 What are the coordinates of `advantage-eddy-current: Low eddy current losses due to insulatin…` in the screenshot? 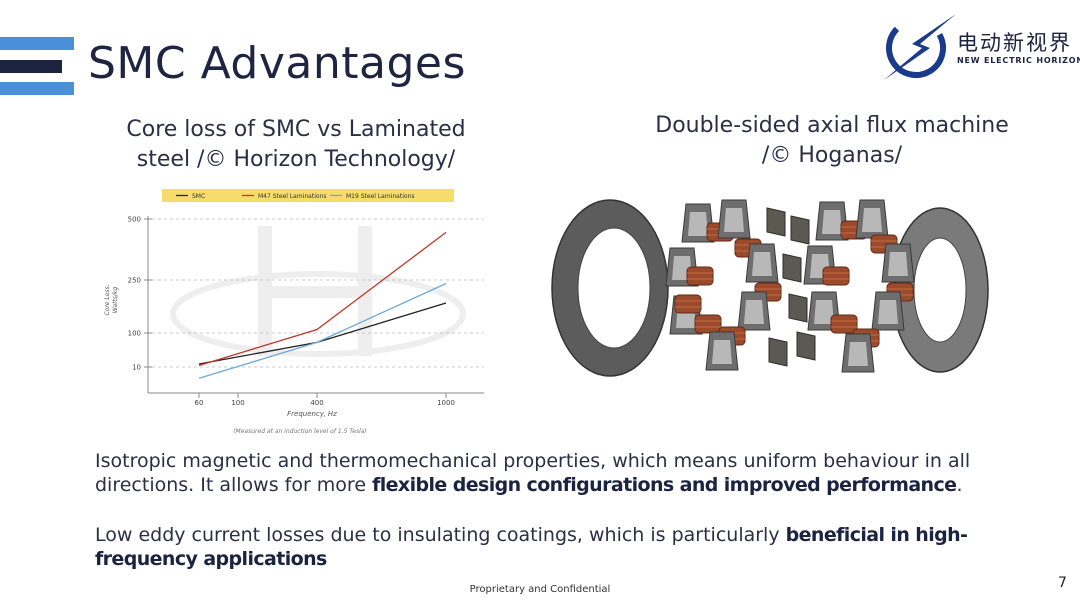 It's located at (545, 547).